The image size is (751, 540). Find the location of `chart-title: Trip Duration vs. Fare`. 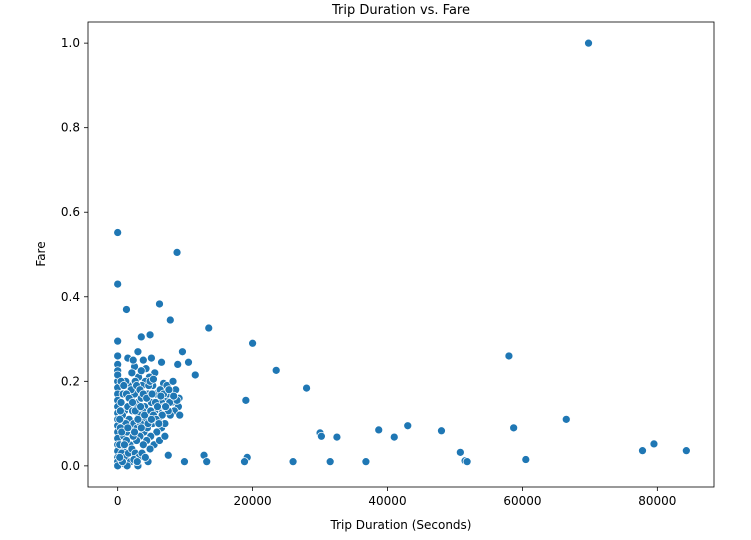

chart-title: Trip Duration vs. Fare is located at coordinates (400, 10).